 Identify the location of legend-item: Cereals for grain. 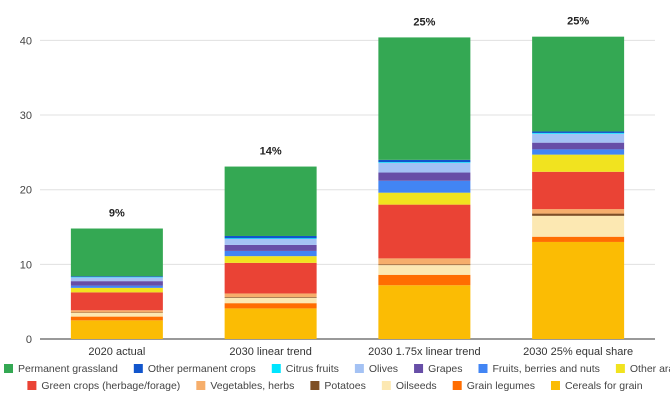
(596, 386).